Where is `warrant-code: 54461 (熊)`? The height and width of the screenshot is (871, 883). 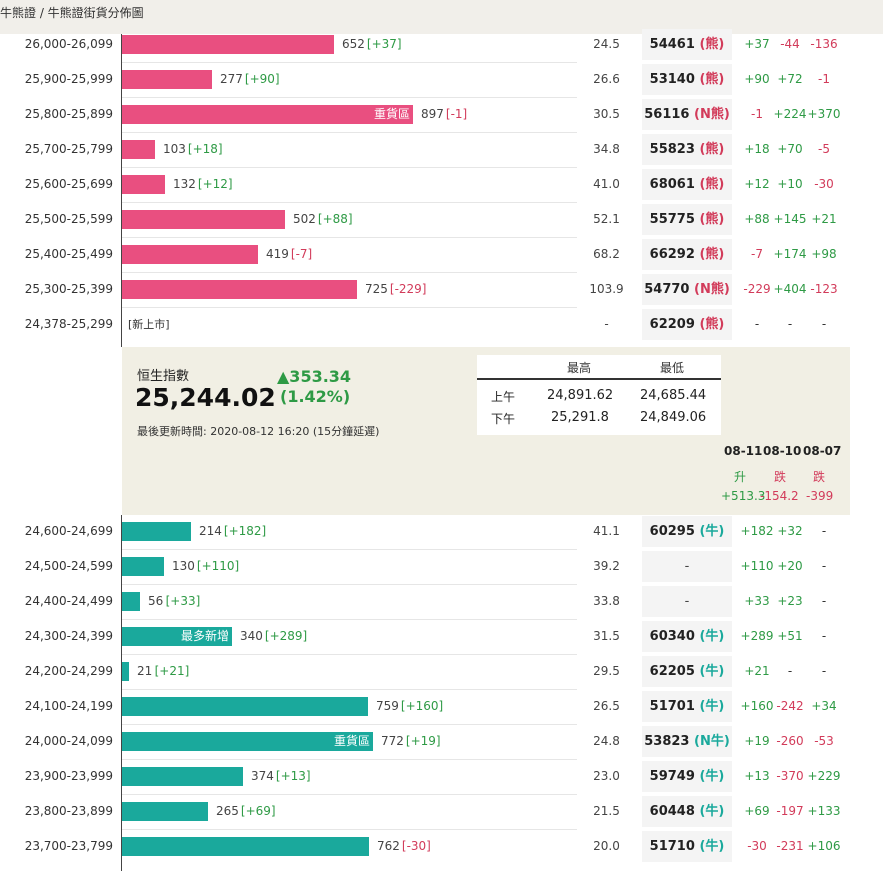 warrant-code: 54461 (熊) is located at coordinates (687, 44).